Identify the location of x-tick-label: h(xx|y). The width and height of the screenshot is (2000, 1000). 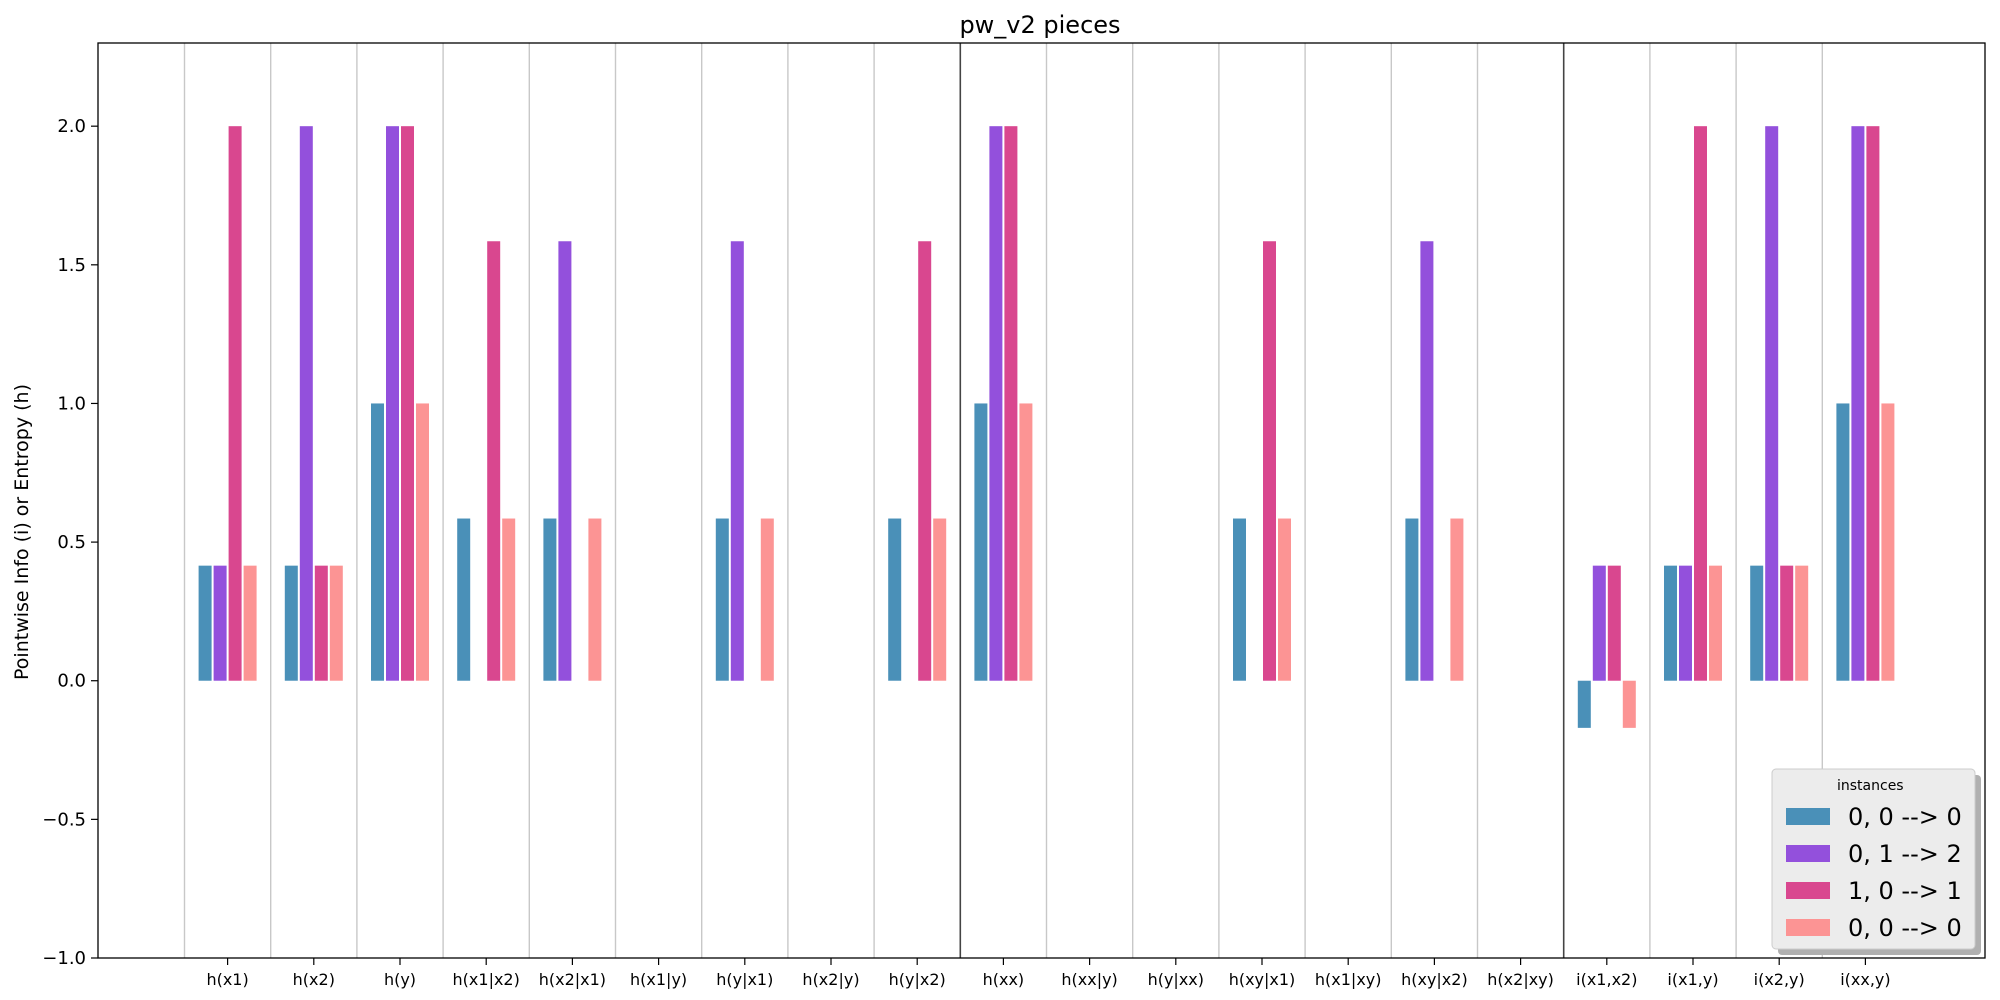
(1089, 979).